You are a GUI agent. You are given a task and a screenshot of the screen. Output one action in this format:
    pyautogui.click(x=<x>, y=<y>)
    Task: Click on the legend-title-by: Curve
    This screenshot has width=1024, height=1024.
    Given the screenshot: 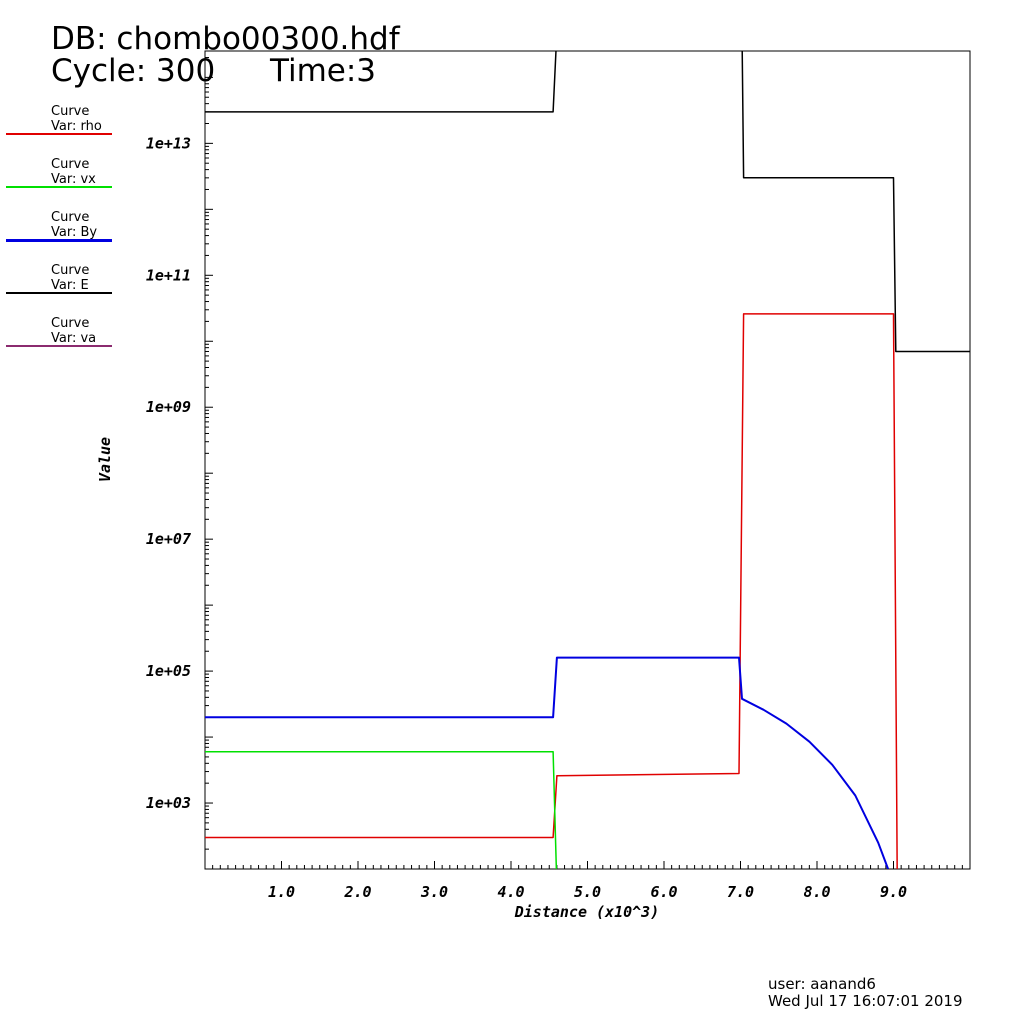 What is the action you would take?
    pyautogui.click(x=70, y=217)
    